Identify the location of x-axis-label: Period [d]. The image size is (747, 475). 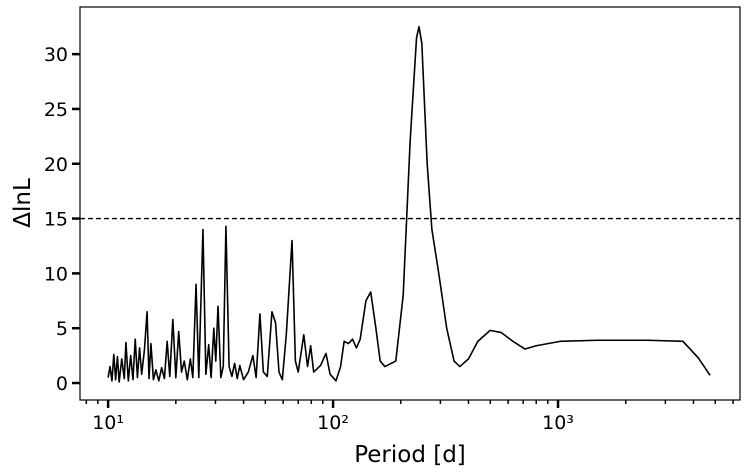
(410, 455).